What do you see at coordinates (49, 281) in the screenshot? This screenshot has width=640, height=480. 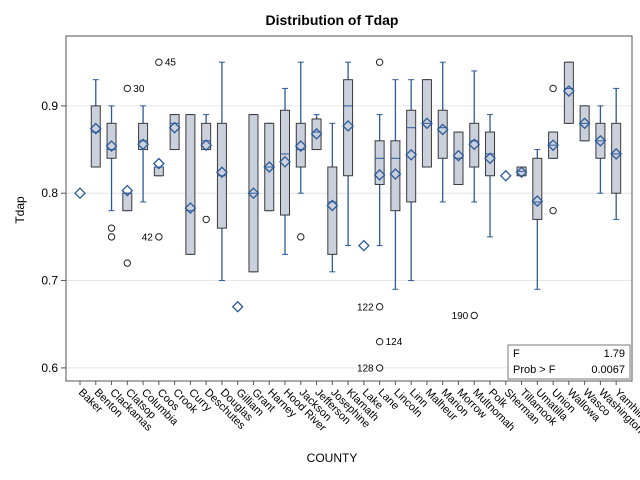 I see `y-tick-label: 0.7` at bounding box center [49, 281].